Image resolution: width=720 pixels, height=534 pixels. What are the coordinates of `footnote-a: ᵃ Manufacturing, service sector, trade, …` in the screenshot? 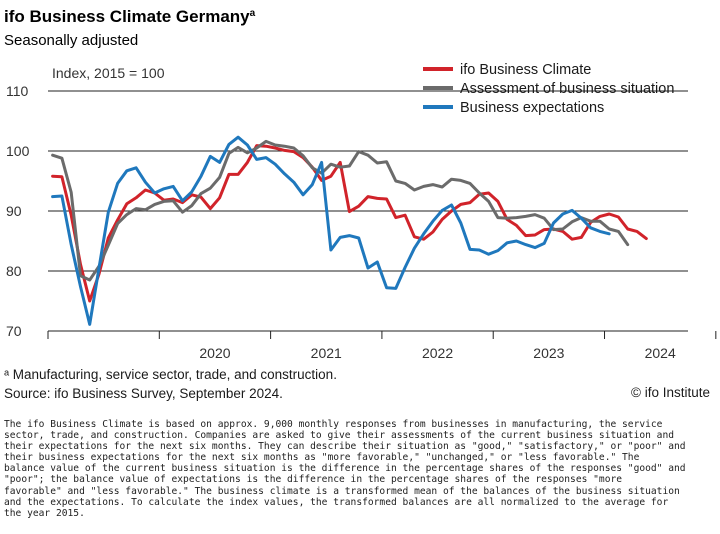 It's located at (170, 374).